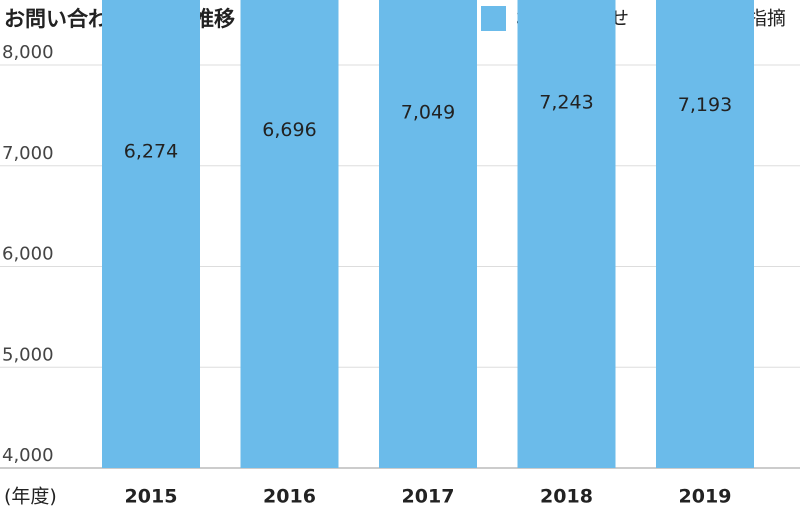  Describe the element at coordinates (289, 130) in the screenshot. I see `value-label: 6,696` at that location.